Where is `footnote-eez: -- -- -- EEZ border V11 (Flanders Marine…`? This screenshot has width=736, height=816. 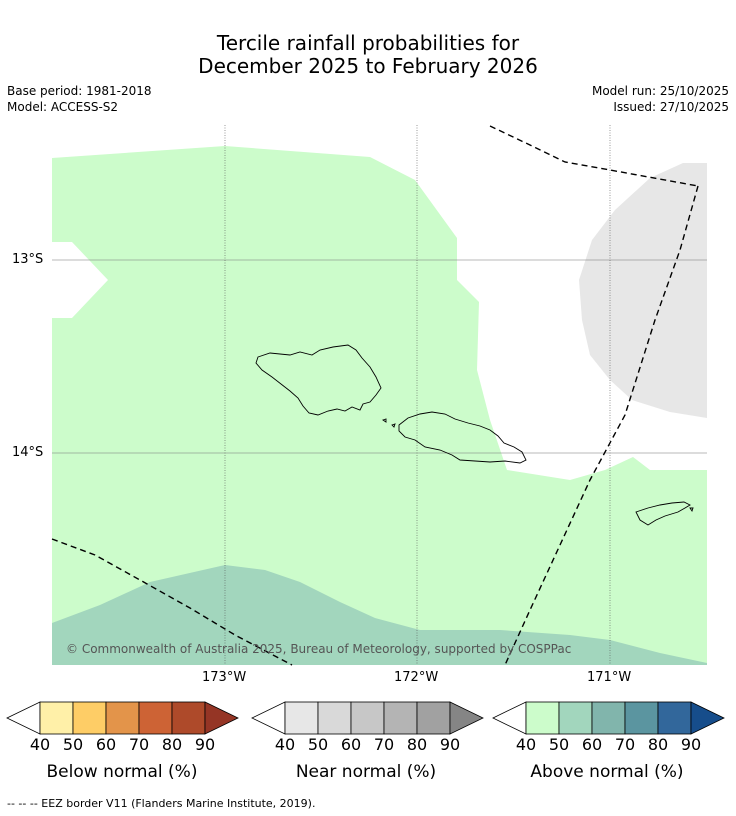
footnote-eez: -- -- -- EEZ border V11 (Flanders Marine… is located at coordinates (161, 803).